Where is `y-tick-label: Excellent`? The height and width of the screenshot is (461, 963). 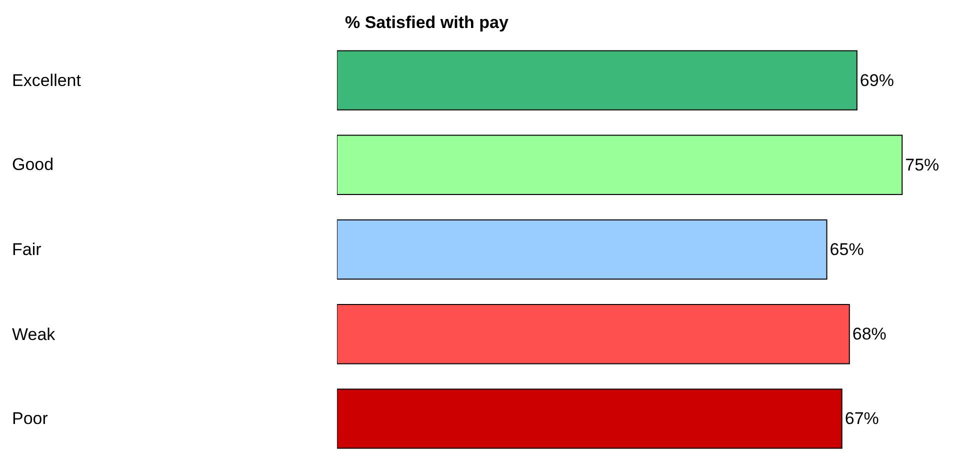 y-tick-label: Excellent is located at coordinates (47, 80).